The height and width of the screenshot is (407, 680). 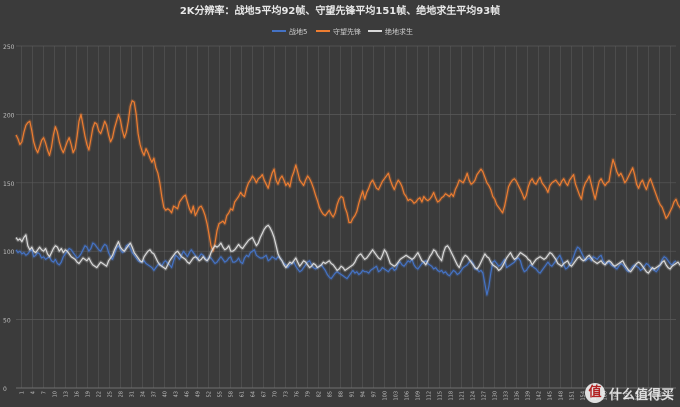 I want to click on x-tick-label: 97, so click(x=375, y=394).